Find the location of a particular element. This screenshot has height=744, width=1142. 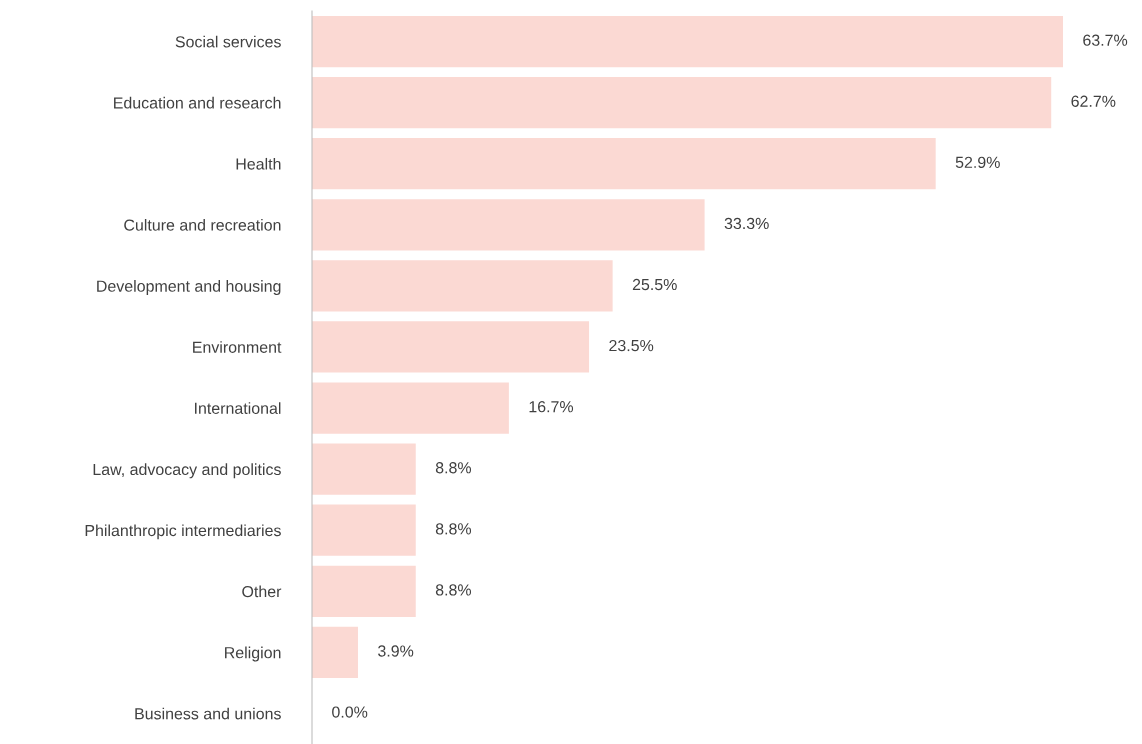

y-tick-label: Culture and recreation is located at coordinates (202, 225).